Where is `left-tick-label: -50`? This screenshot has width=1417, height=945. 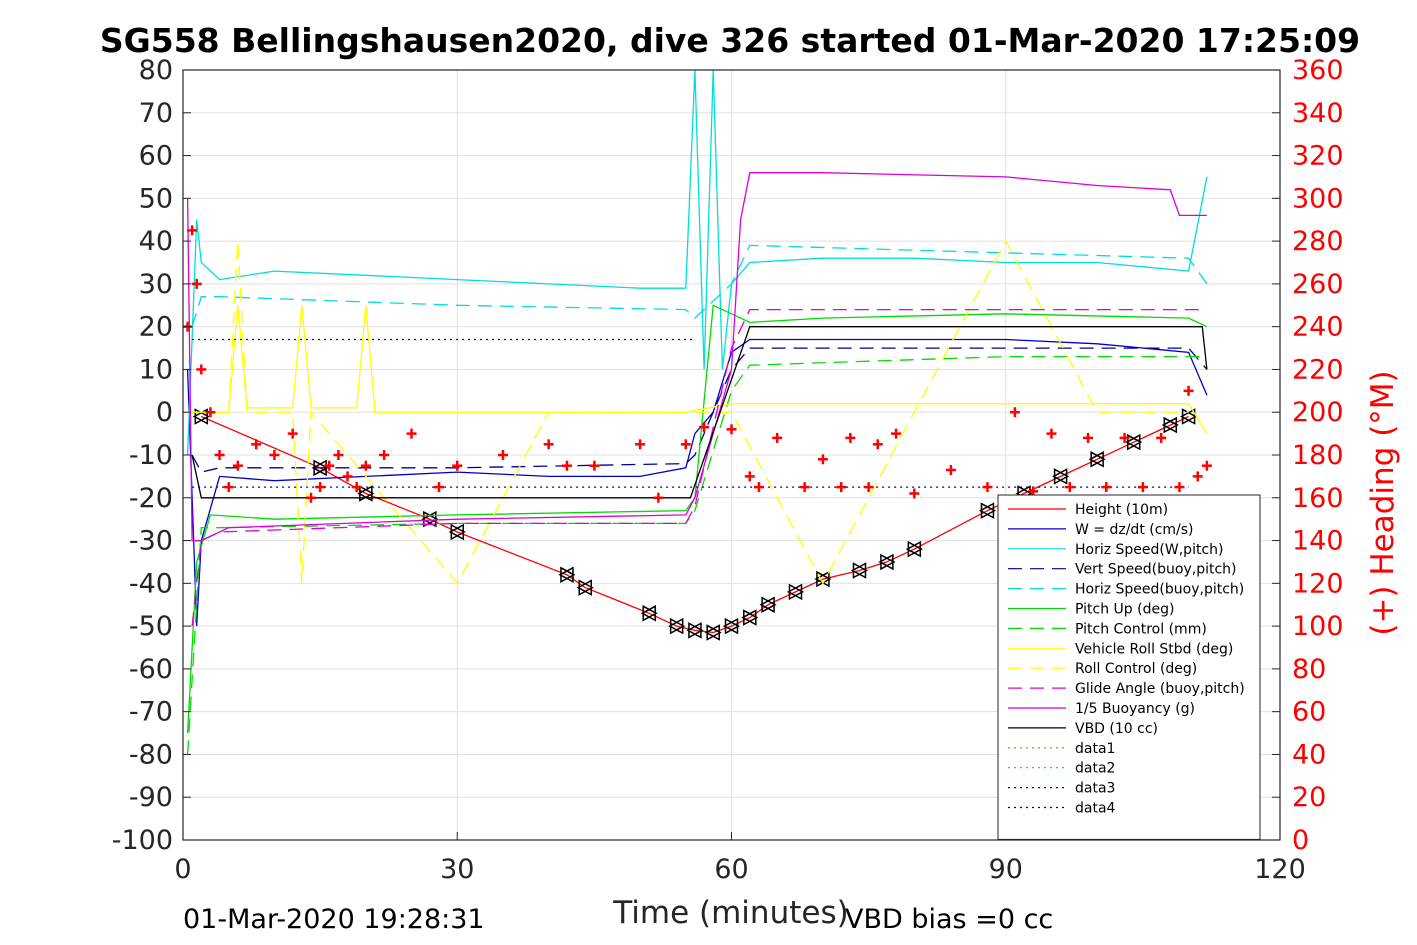
left-tick-label: -50 is located at coordinates (151, 626).